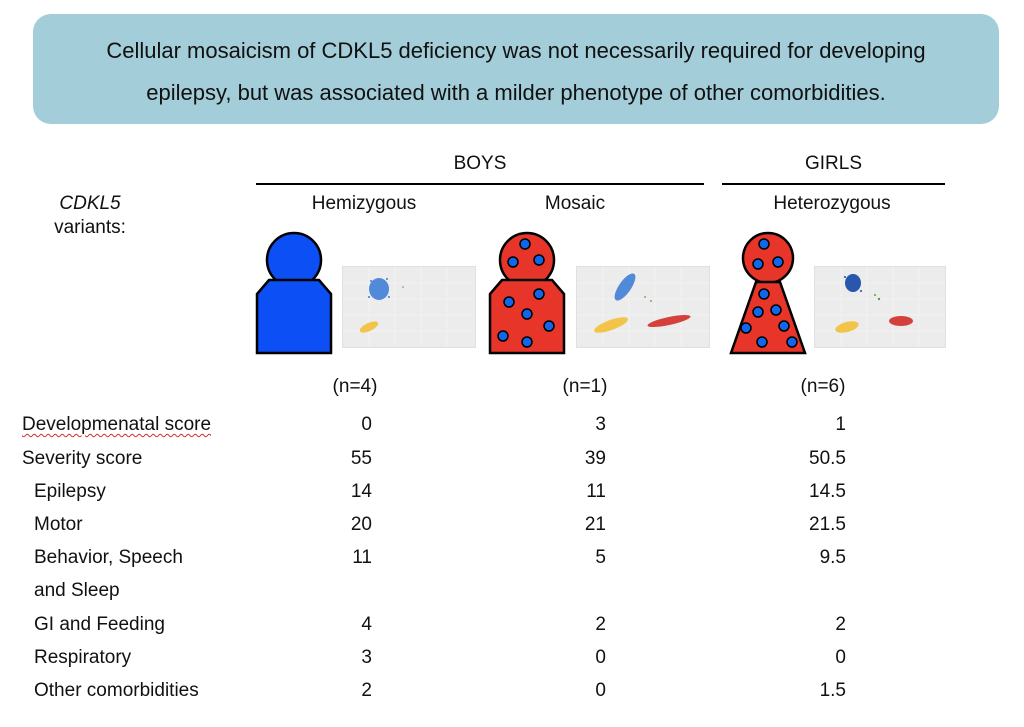 This screenshot has height=727, width=1024. Describe the element at coordinates (600, 657) in the screenshot. I see `row-7-value-mosaic: 0` at that location.